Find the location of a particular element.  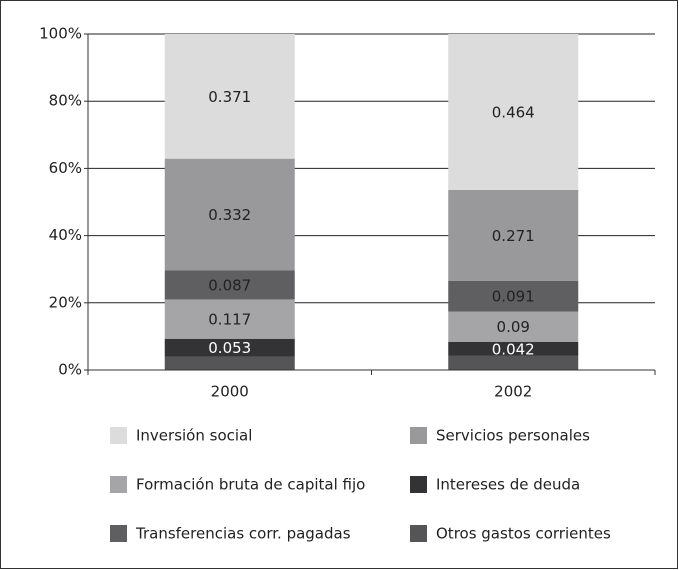

x-tick-label: 2000 is located at coordinates (230, 392).